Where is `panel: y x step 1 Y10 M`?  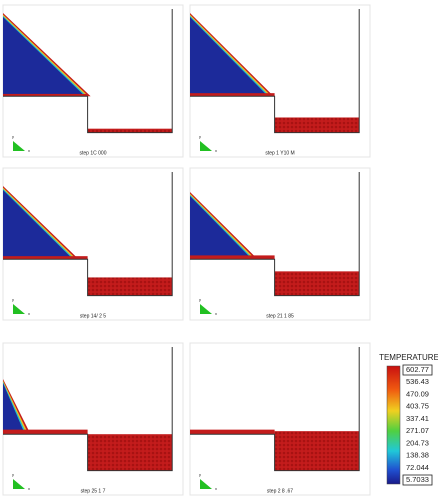
panel: y x step 1 Y10 M is located at coordinates (280, 81).